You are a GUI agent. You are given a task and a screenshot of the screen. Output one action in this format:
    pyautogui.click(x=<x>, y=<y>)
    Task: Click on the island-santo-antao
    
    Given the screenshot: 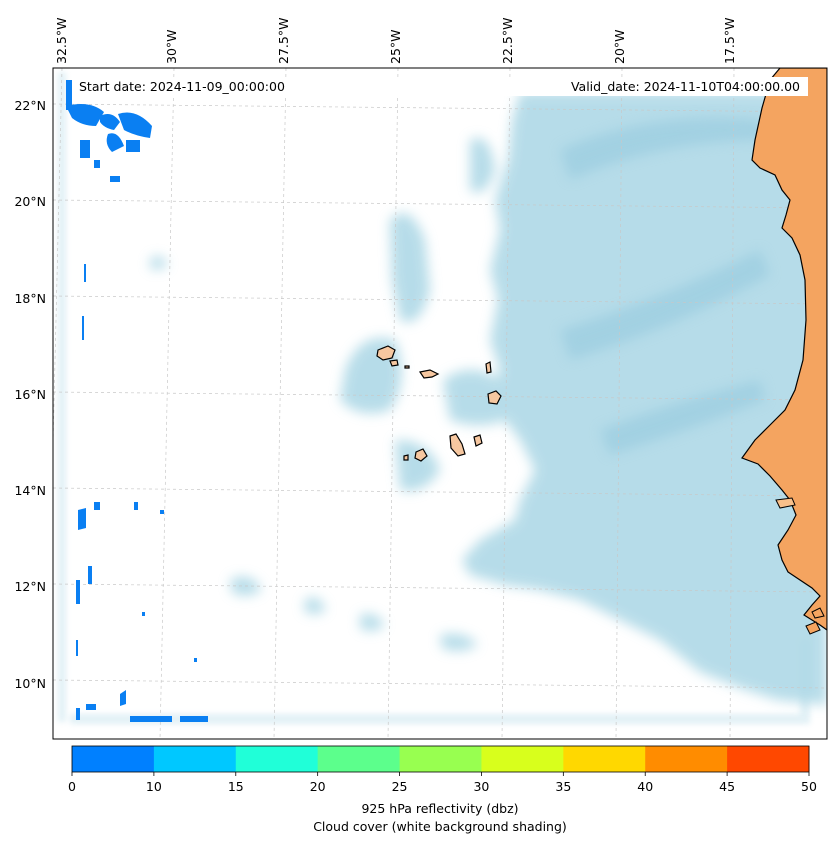 What is the action you would take?
    pyautogui.click(x=386, y=353)
    